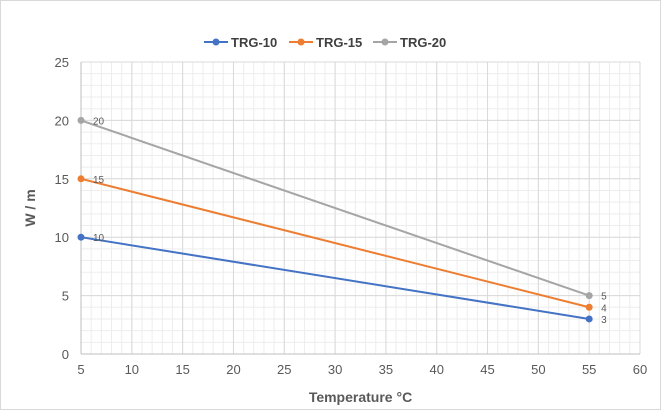  Describe the element at coordinates (62, 62) in the screenshot. I see `y-tick-label: 25` at that location.